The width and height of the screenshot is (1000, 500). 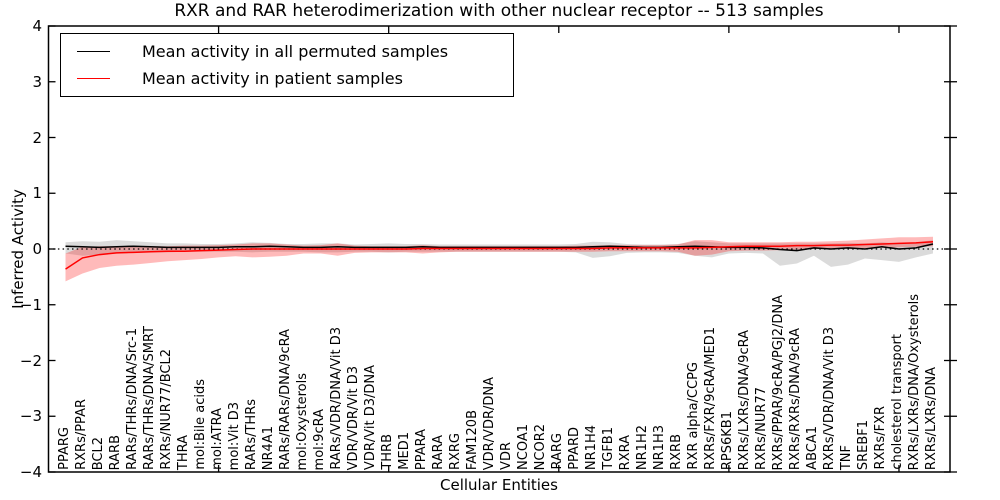 What do you see at coordinates (507, 456) in the screenshot?
I see `x-category-label: VDR` at bounding box center [507, 456].